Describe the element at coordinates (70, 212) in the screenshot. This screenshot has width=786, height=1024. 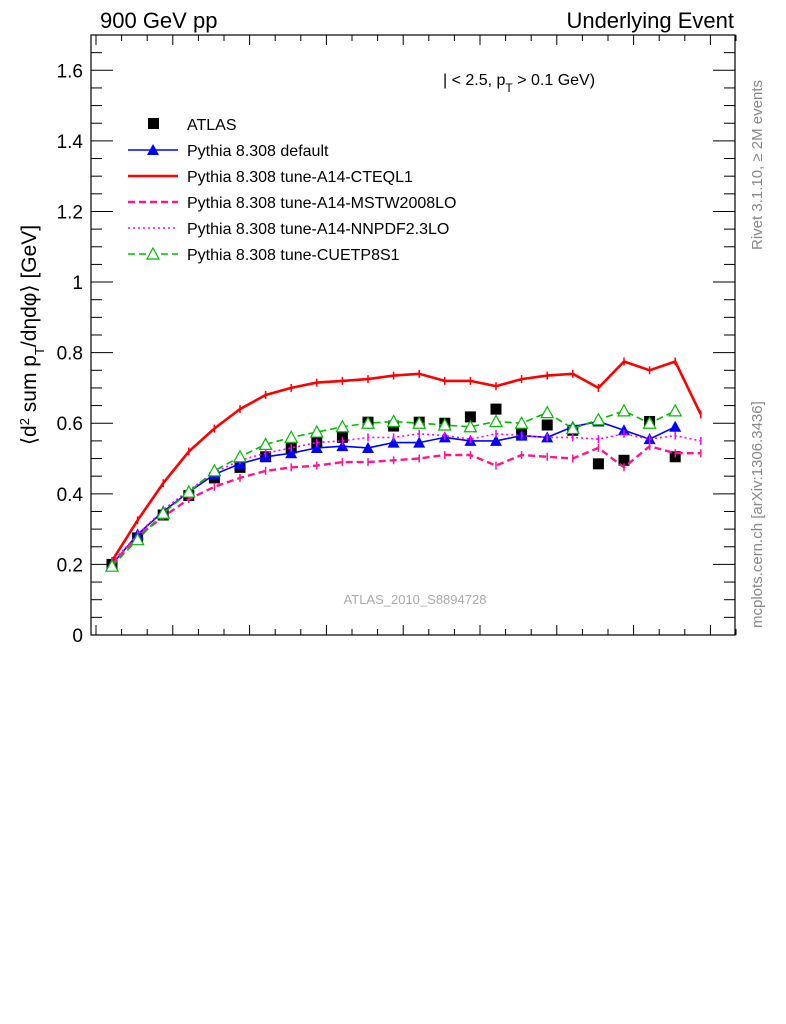
I see `y-tick-label: 1.2` at that location.